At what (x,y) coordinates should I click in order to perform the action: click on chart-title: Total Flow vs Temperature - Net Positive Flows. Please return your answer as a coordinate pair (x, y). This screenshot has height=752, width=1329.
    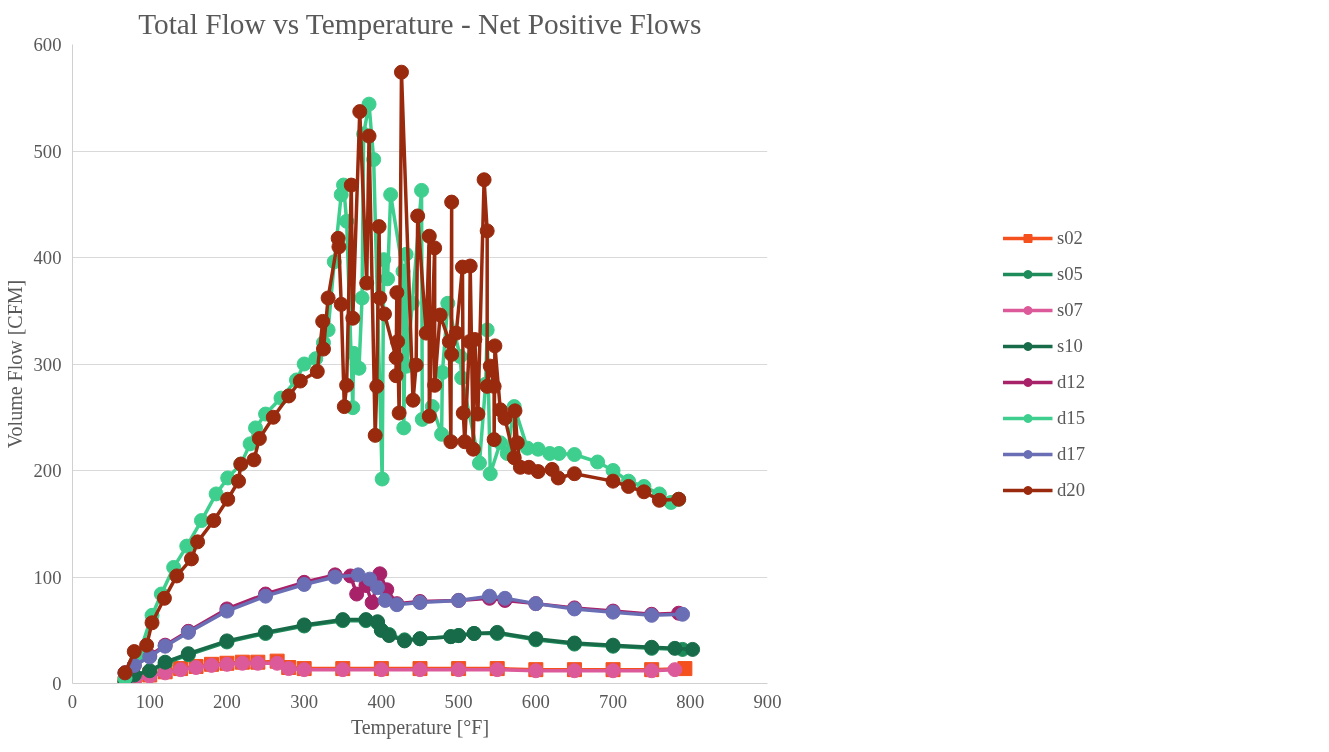
    Looking at the image, I should click on (420, 23).